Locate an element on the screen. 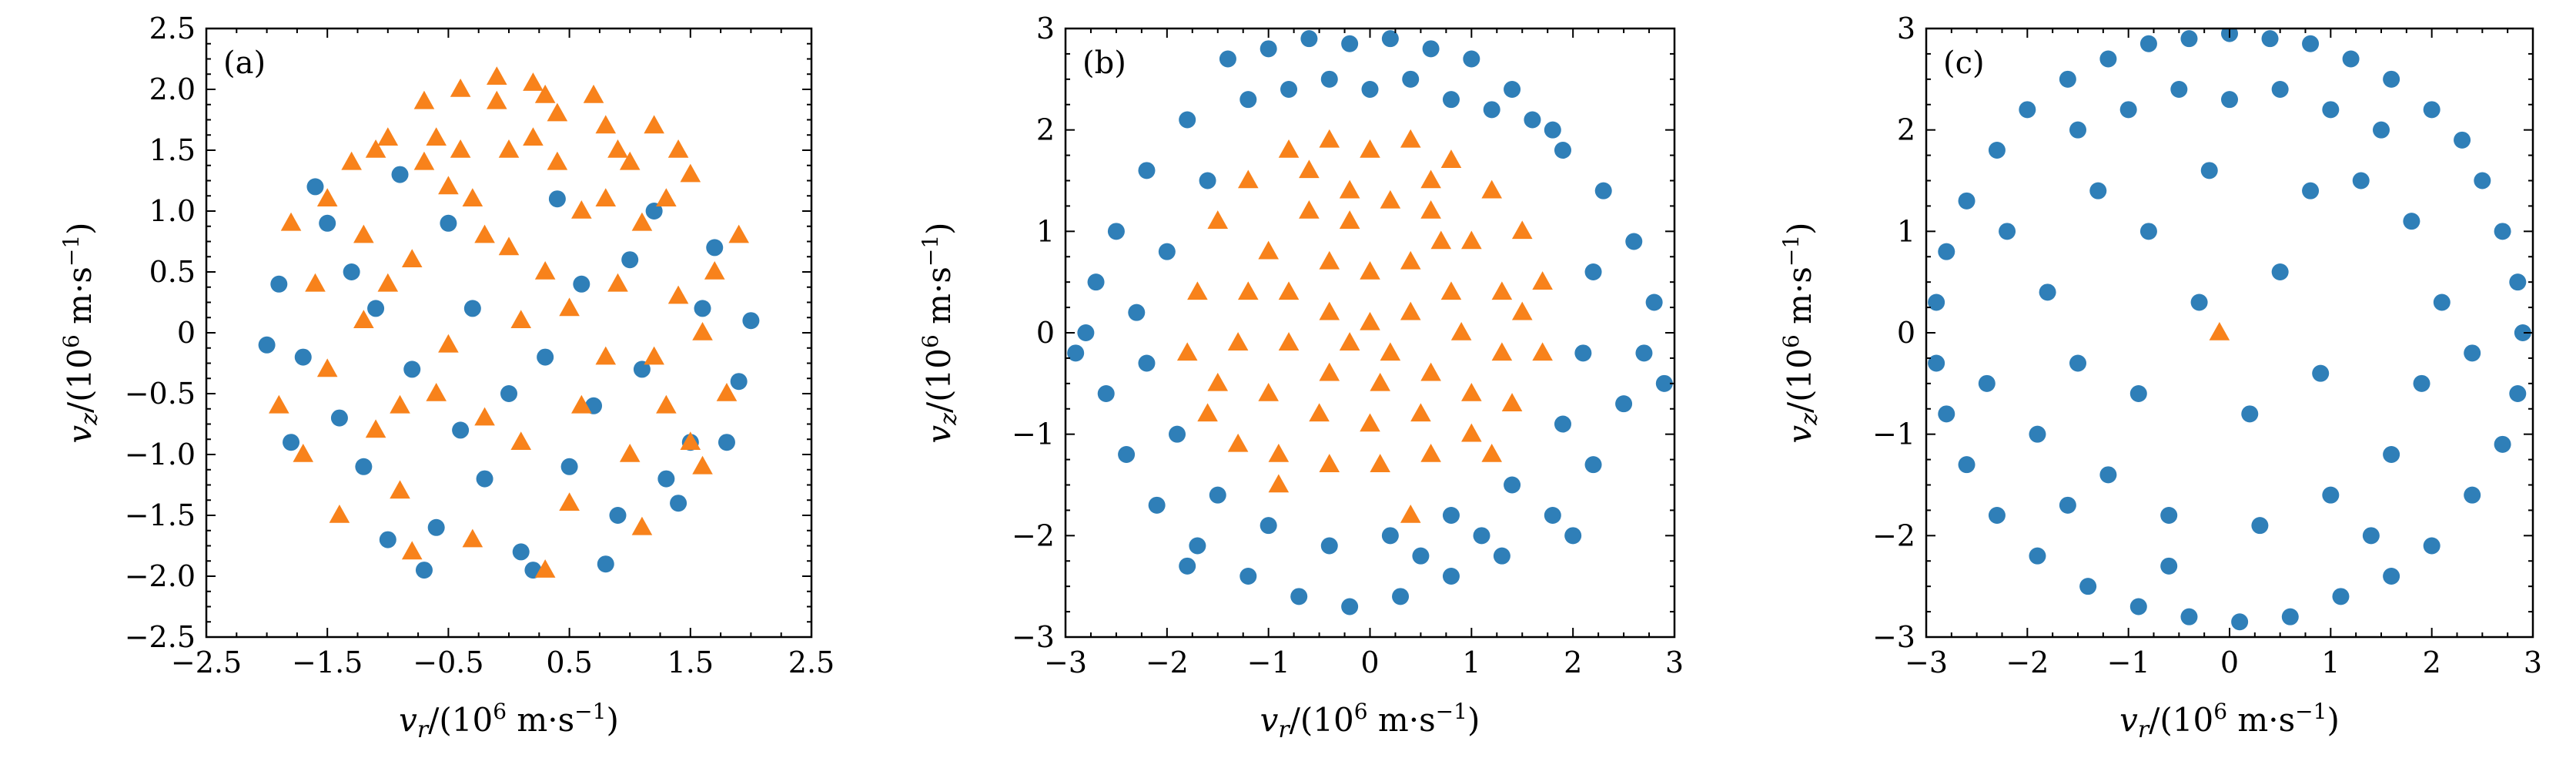 The height and width of the screenshot is (758, 2576). y-tick-label: 2.0 is located at coordinates (173, 89).